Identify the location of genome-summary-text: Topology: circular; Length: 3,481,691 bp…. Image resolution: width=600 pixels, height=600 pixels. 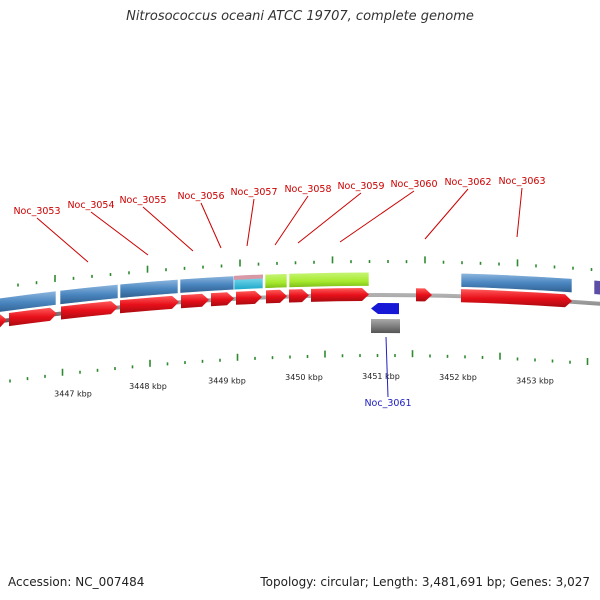
(425, 582).